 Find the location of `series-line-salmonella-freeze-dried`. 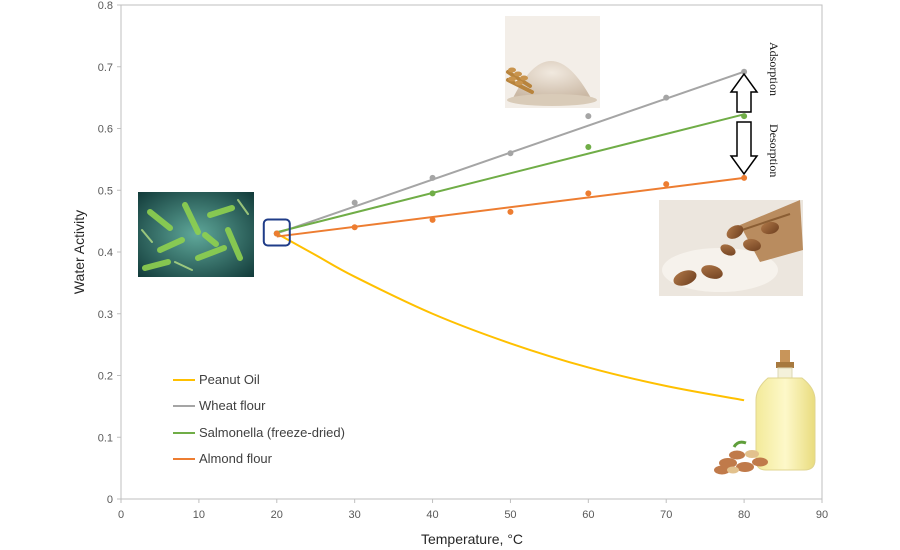

series-line-salmonella-freeze-dried is located at coordinates (510, 173).